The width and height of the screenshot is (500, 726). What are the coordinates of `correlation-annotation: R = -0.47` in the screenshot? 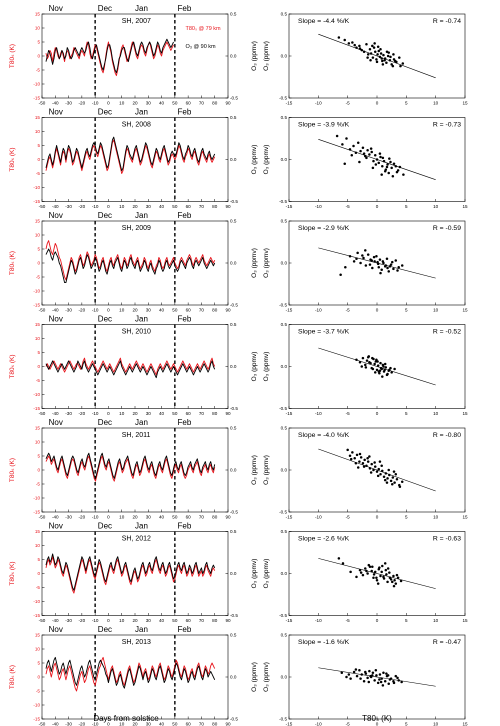 It's located at (447, 642).